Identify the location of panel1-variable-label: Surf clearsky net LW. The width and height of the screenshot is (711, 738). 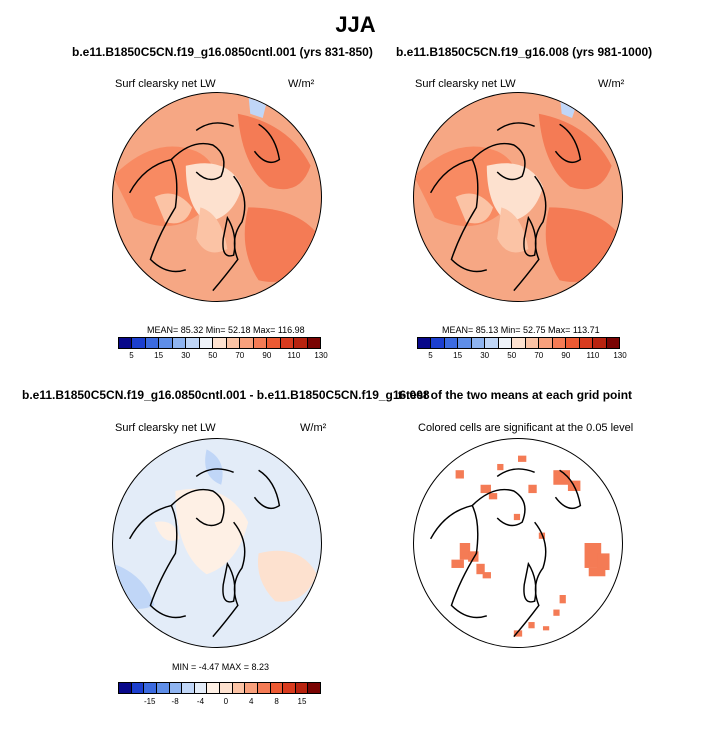
(165, 84).